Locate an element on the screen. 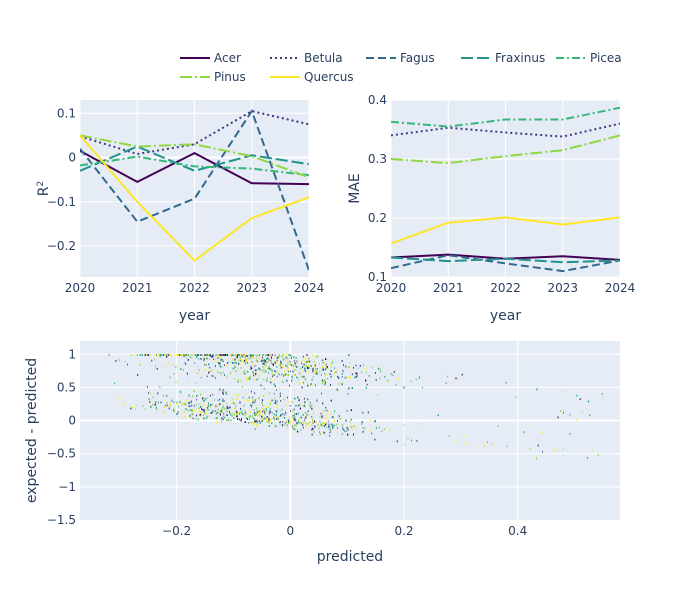 The image size is (700, 600). mae-line-quercus is located at coordinates (505, 230).